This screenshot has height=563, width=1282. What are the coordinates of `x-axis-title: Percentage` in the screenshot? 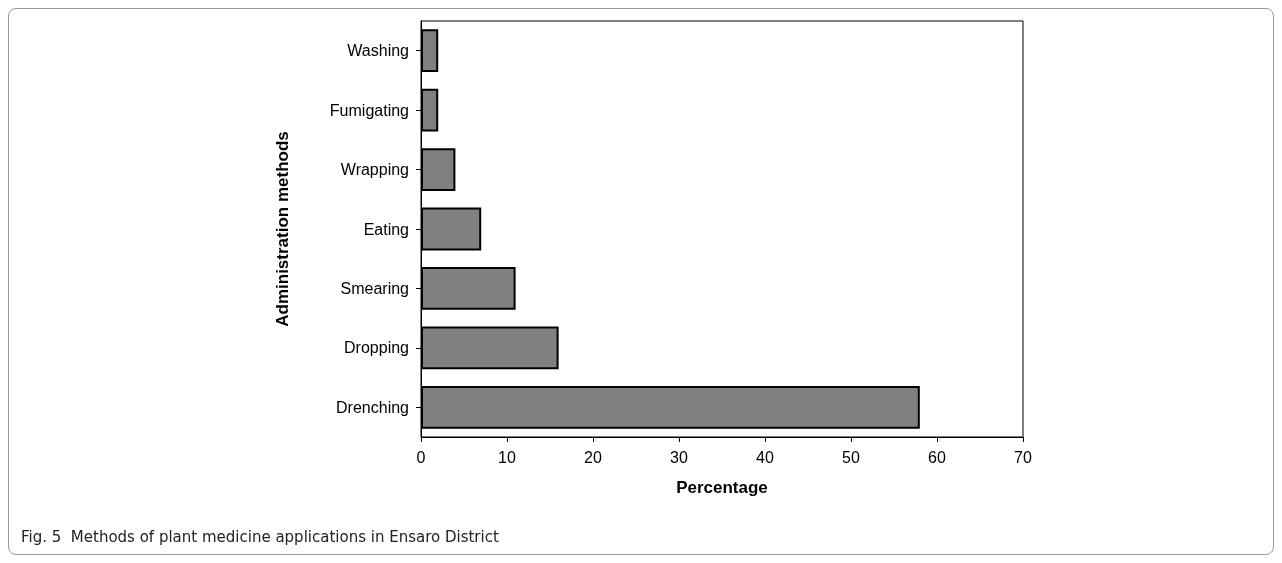 It's located at (722, 487).